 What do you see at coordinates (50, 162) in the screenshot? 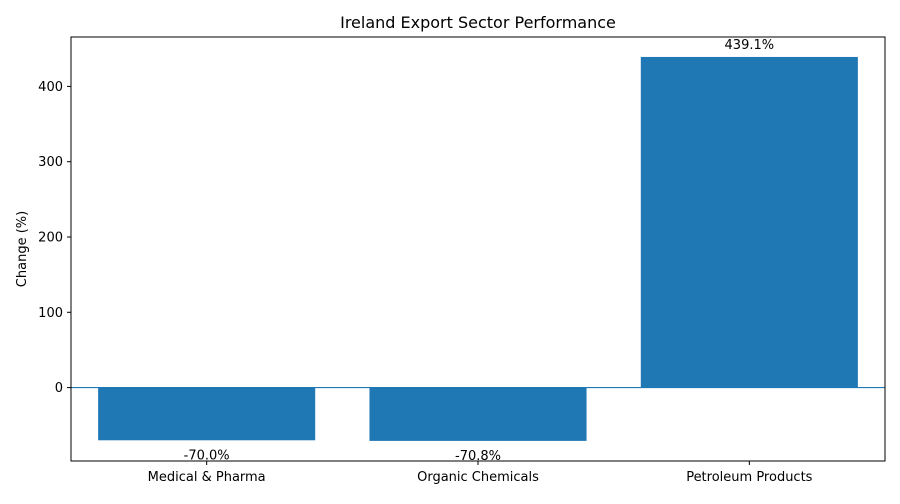
I see `y-tick-label: 300` at bounding box center [50, 162].